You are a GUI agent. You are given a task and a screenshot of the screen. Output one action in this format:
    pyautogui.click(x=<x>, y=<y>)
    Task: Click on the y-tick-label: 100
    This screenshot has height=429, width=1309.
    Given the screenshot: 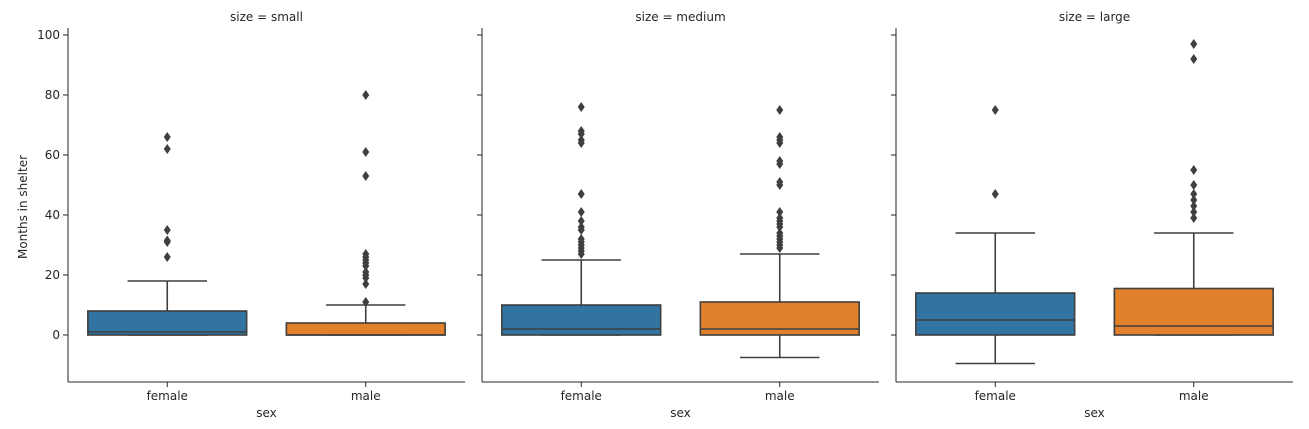 What is the action you would take?
    pyautogui.click(x=48, y=35)
    